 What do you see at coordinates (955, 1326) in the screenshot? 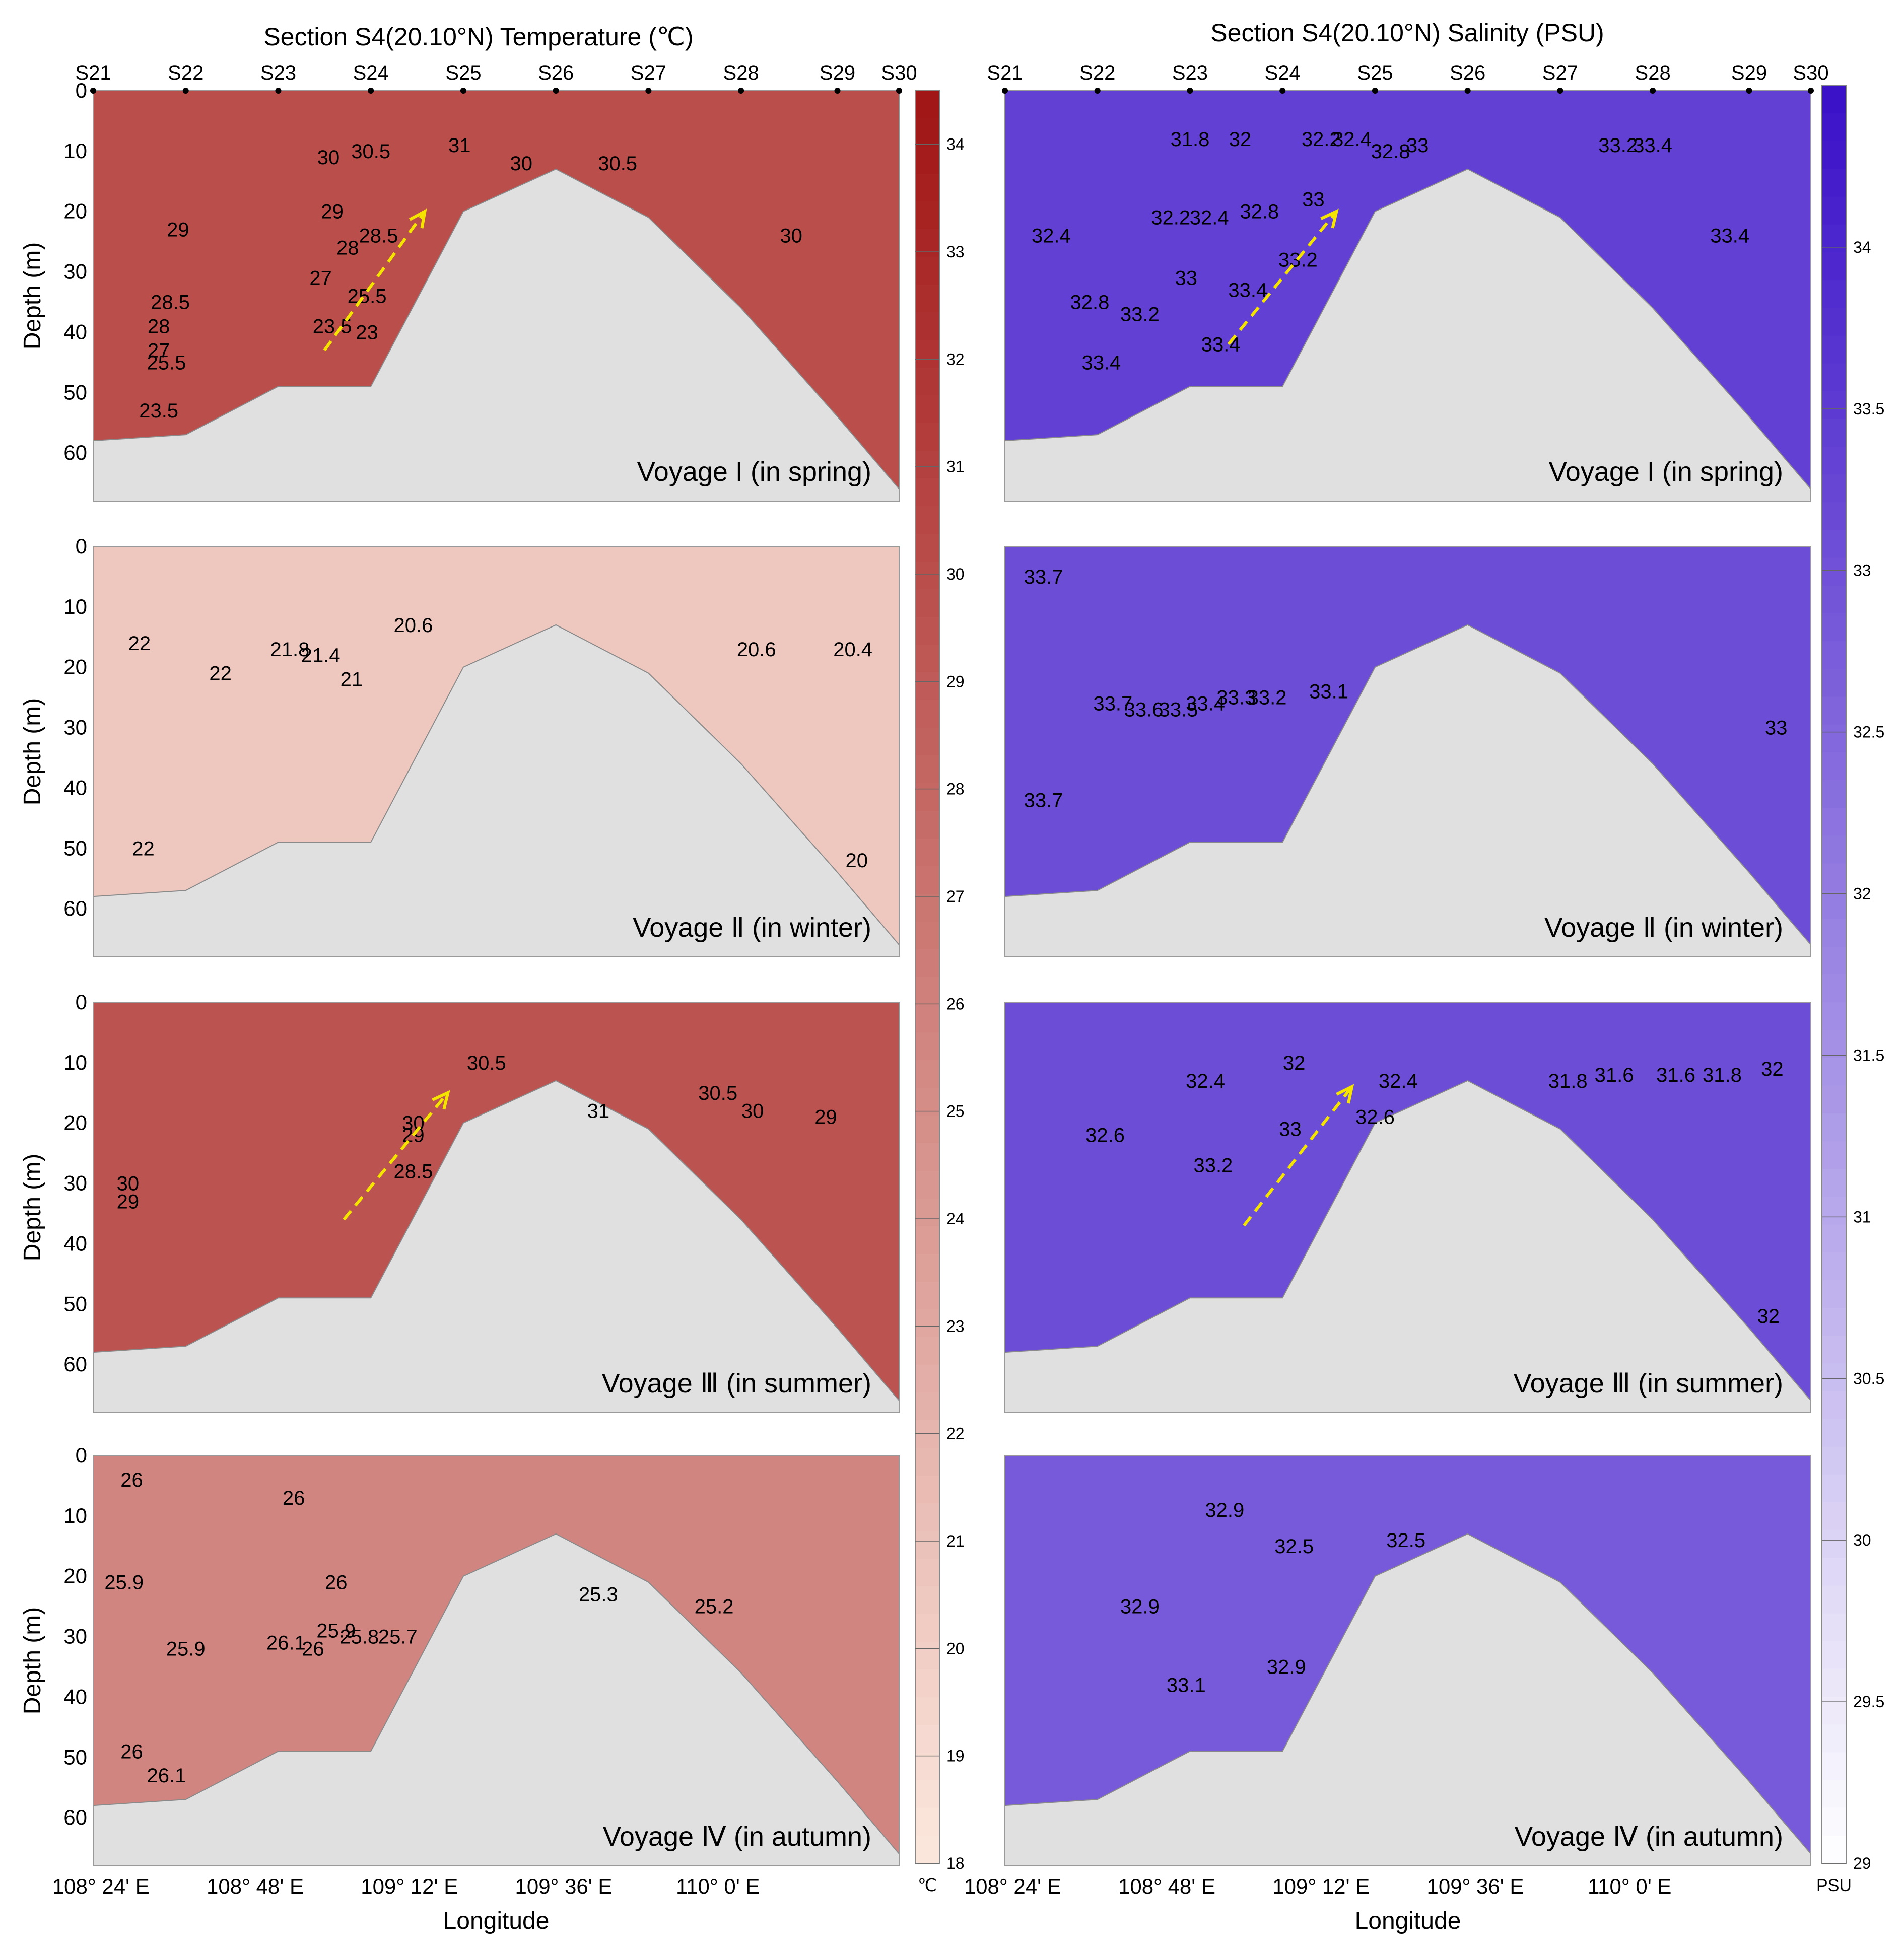
I see `colorbar-tick-label: 23` at bounding box center [955, 1326].